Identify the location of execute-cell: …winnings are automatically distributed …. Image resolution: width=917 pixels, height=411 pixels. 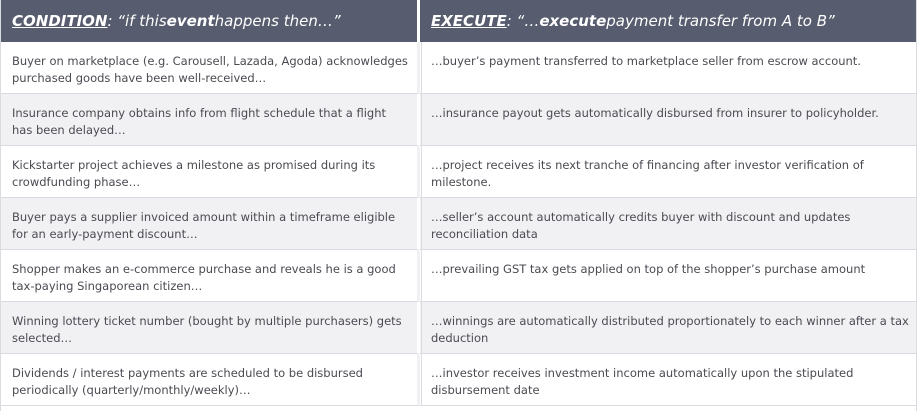
(668, 328).